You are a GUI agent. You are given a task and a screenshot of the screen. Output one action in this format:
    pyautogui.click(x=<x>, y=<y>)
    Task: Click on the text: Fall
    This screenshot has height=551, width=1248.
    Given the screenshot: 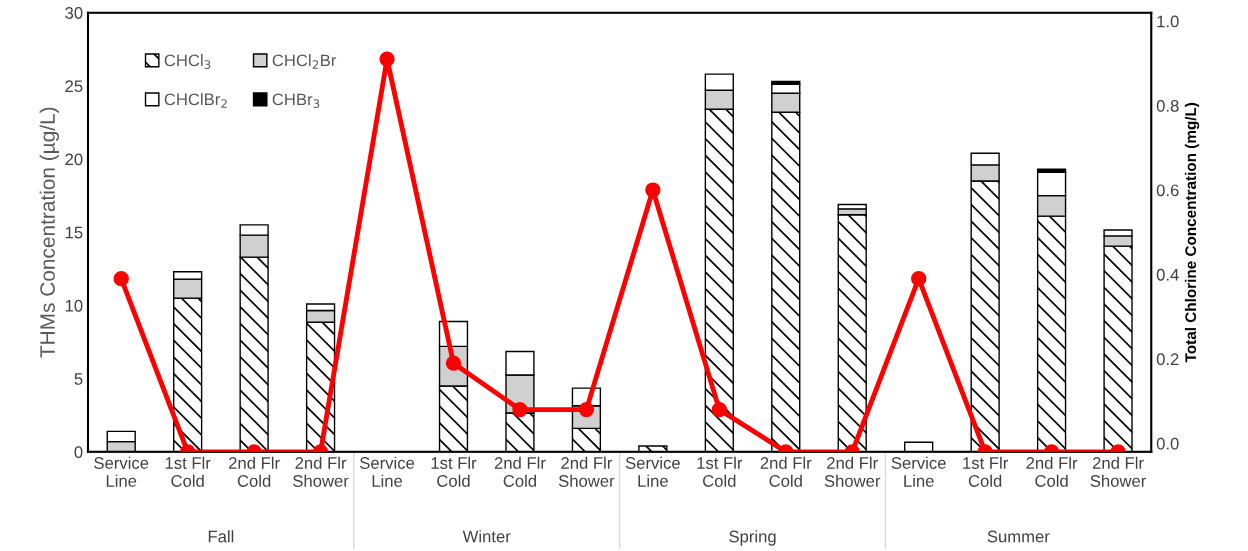 What is the action you would take?
    pyautogui.click(x=221, y=536)
    